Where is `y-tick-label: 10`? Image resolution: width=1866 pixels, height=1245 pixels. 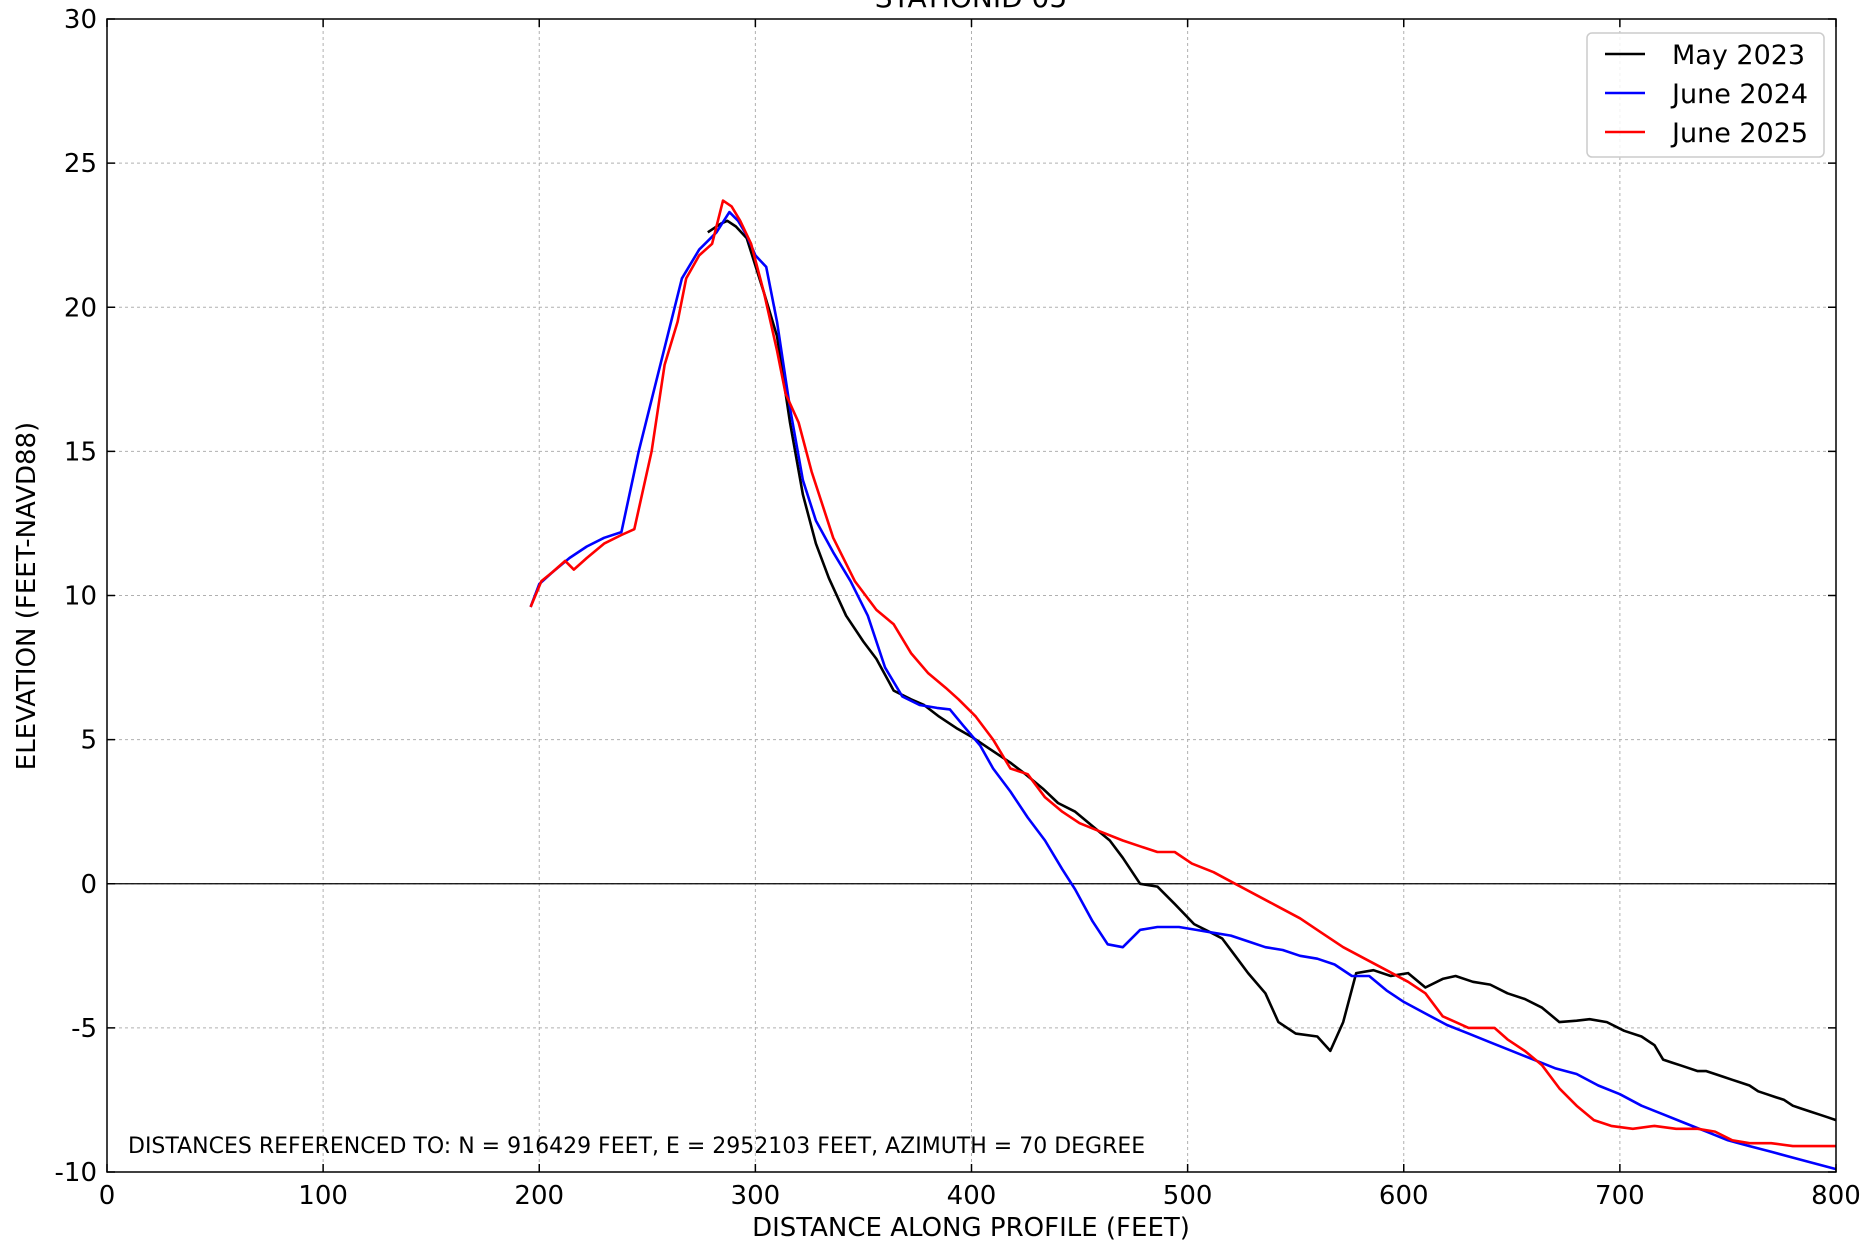
y-tick-label: 10 is located at coordinates (80, 597).